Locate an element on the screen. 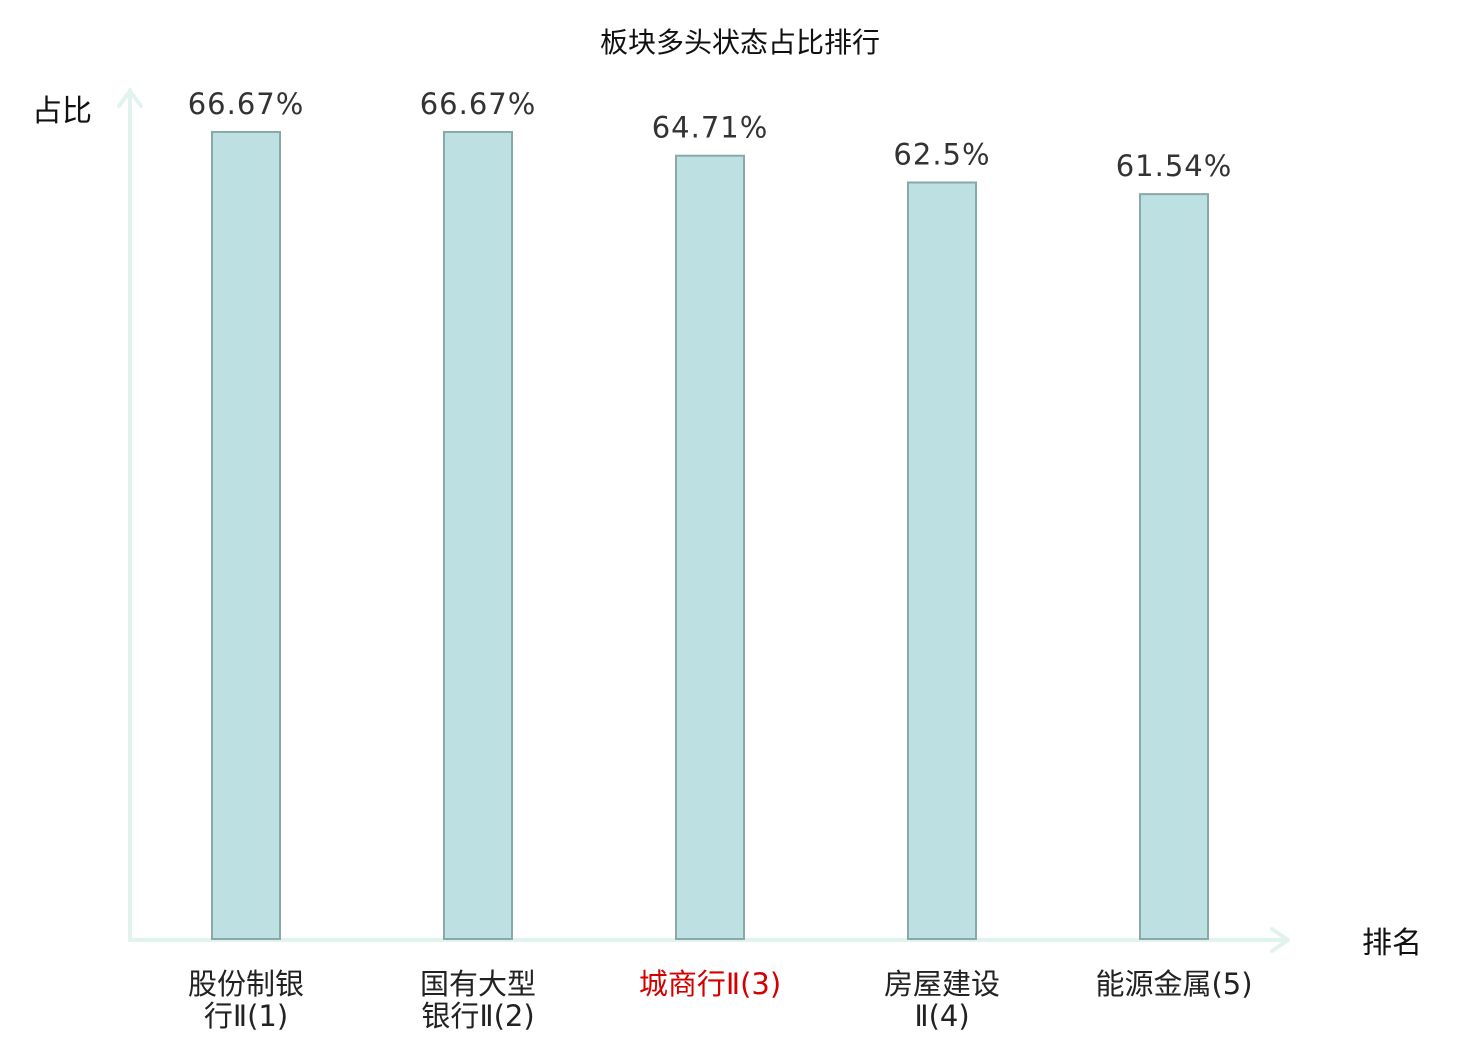  category-label-3: 城商行Ⅱ(3) is located at coordinates (710, 984).